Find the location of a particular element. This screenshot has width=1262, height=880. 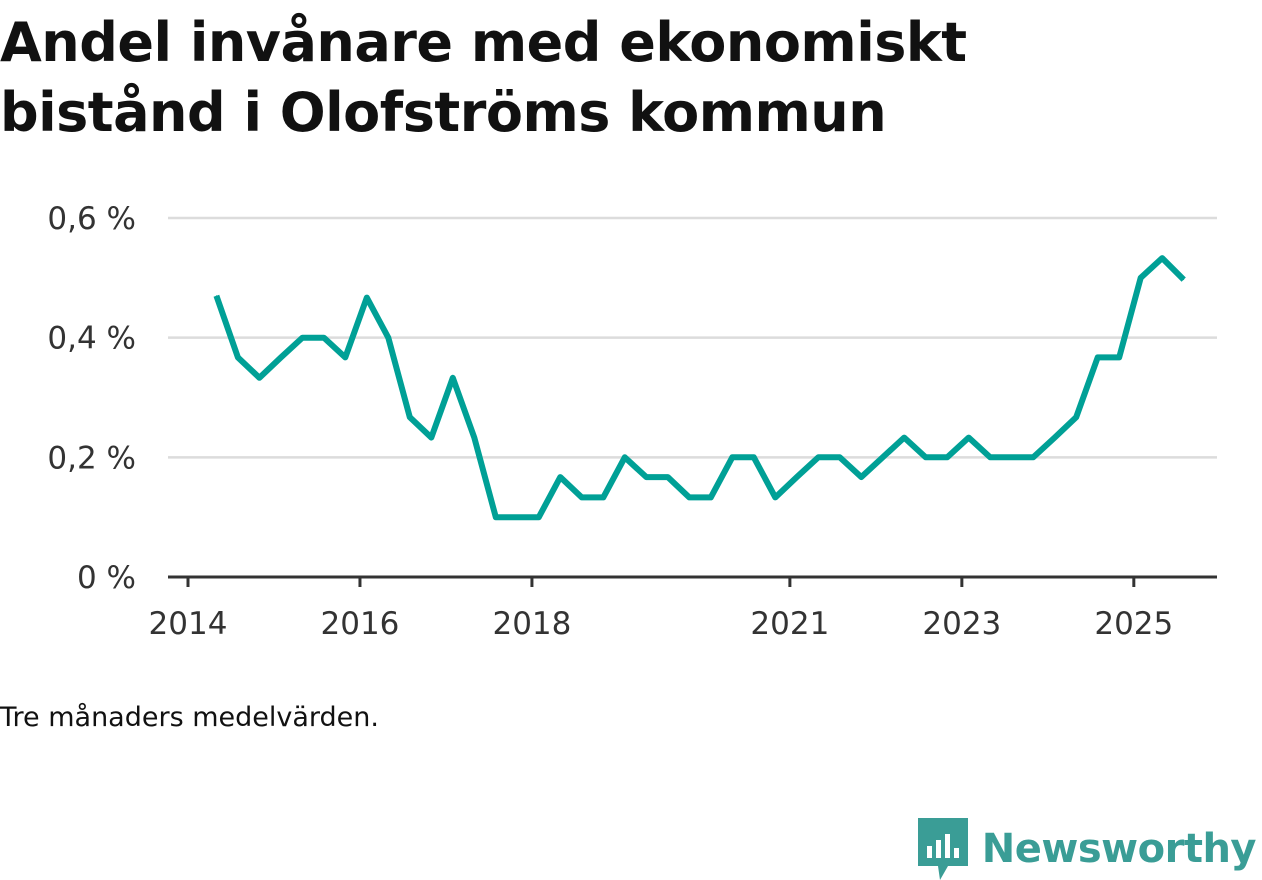

y-tick-label: 0,6 % is located at coordinates (91, 219).